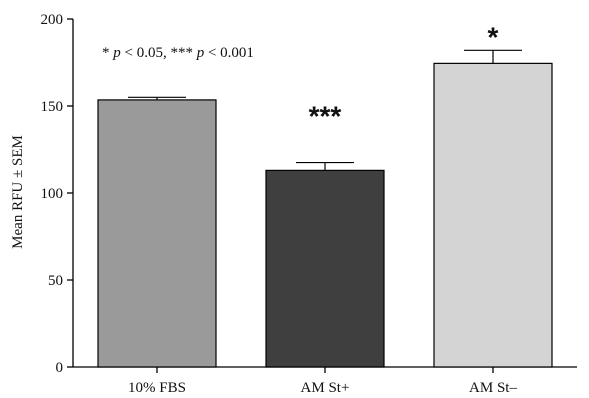  Describe the element at coordinates (157, 388) in the screenshot. I see `x-tick-label: 10% FBS` at that location.